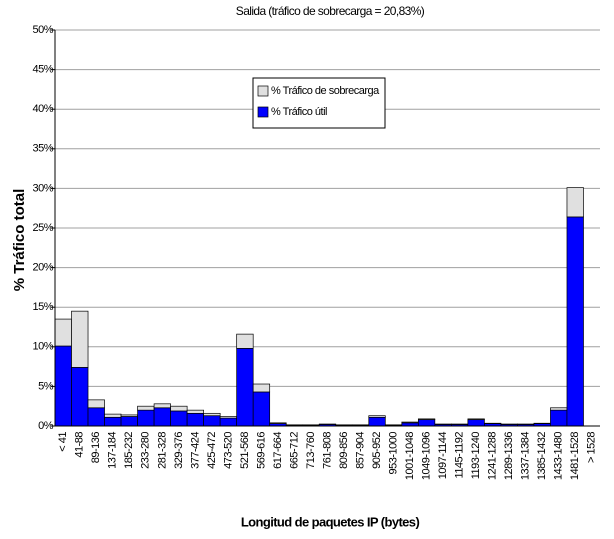 This screenshot has height=539, width=614. What do you see at coordinates (344, 450) in the screenshot?
I see `x-tick-label: 809-856` at bounding box center [344, 450].